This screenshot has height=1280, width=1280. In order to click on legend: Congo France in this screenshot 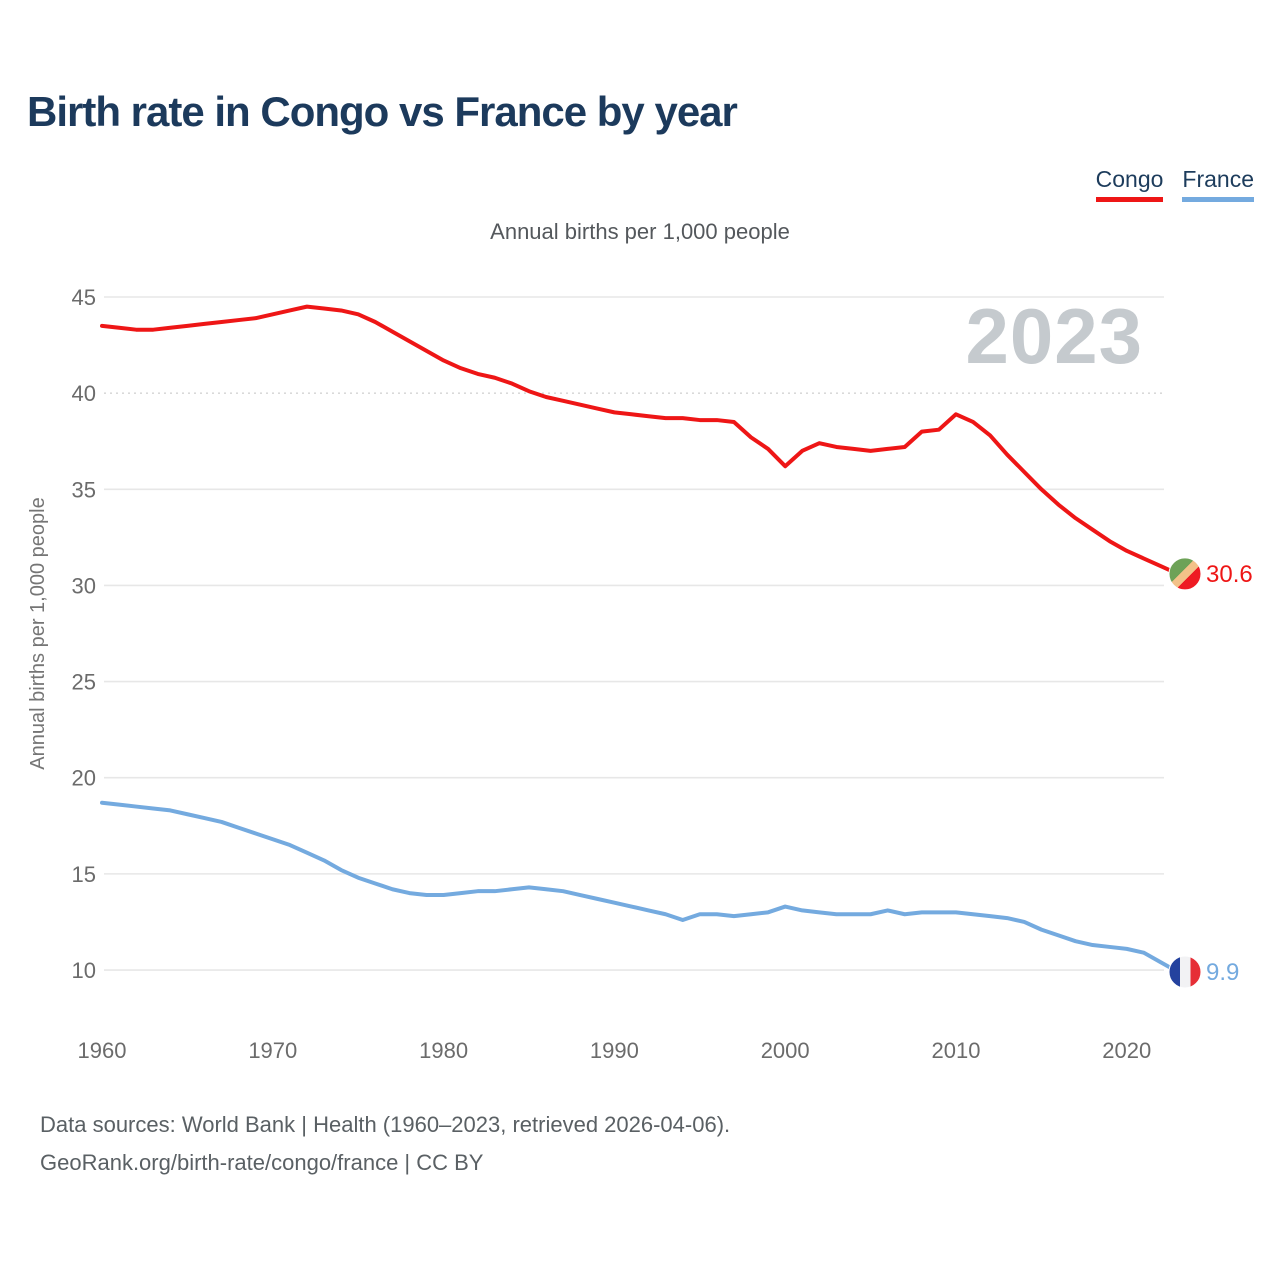, I will do `click(1165, 184)`.